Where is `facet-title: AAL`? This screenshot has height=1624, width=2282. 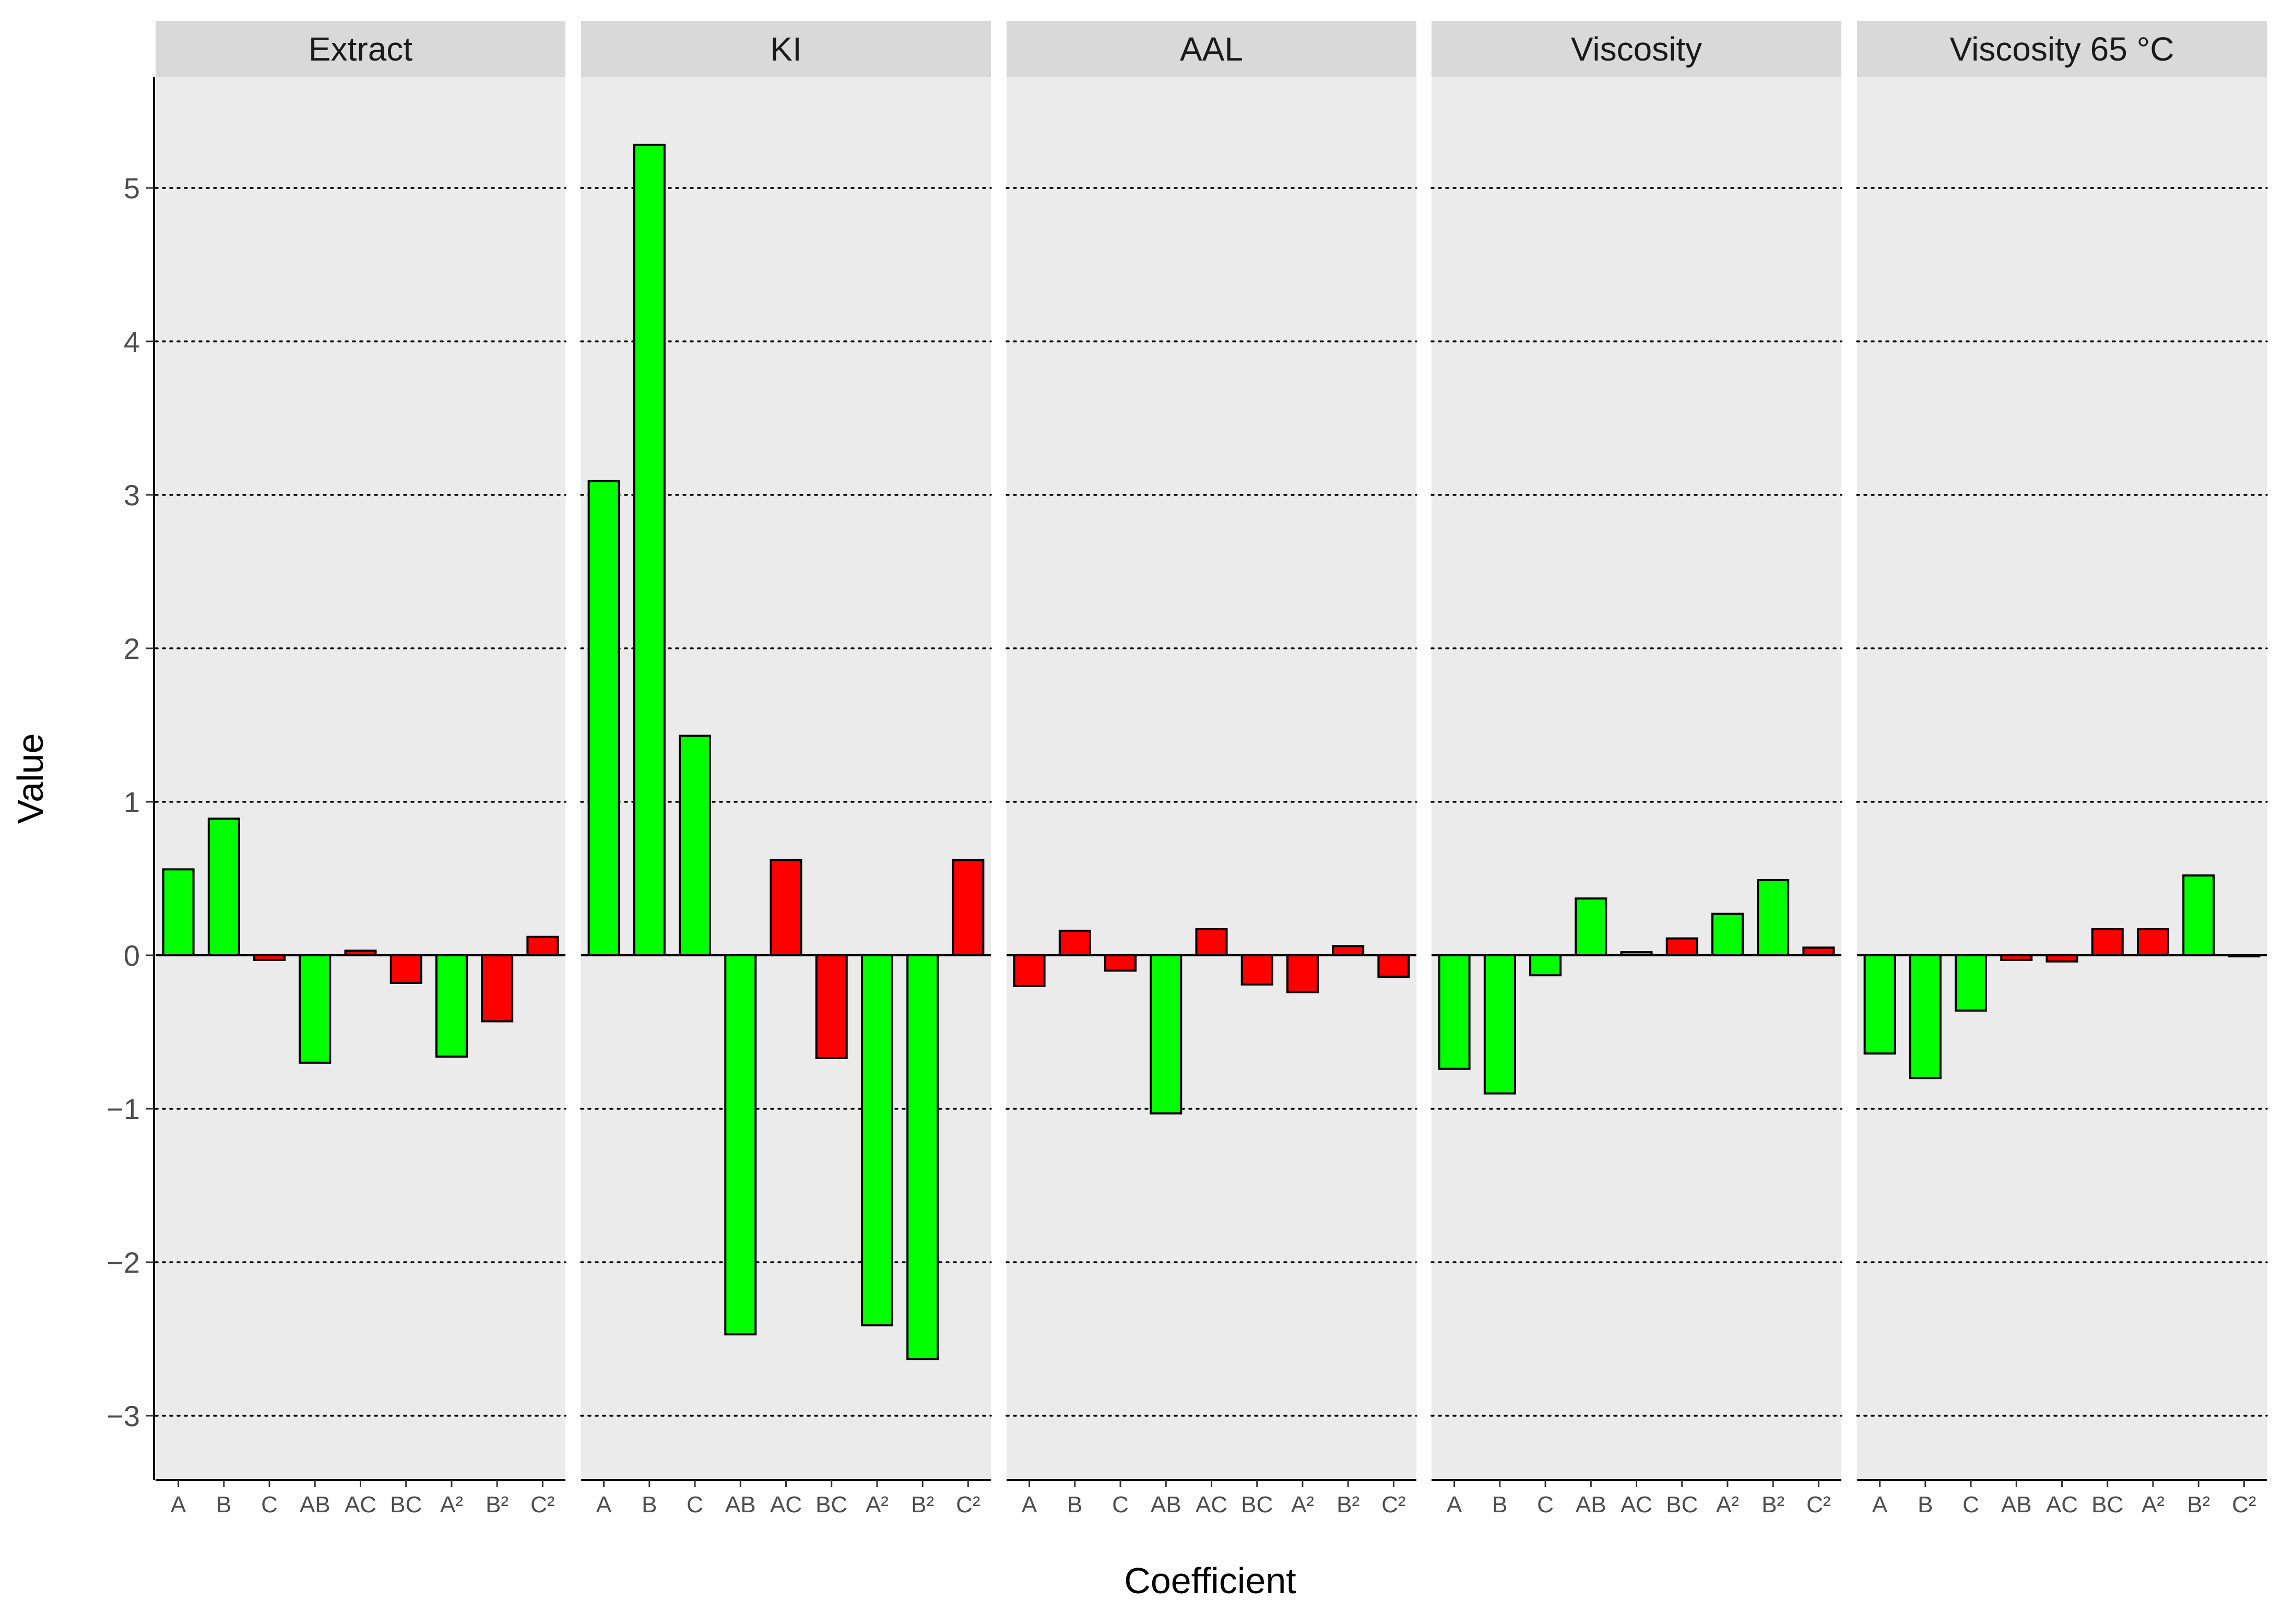 facet-title: AAL is located at coordinates (1211, 49).